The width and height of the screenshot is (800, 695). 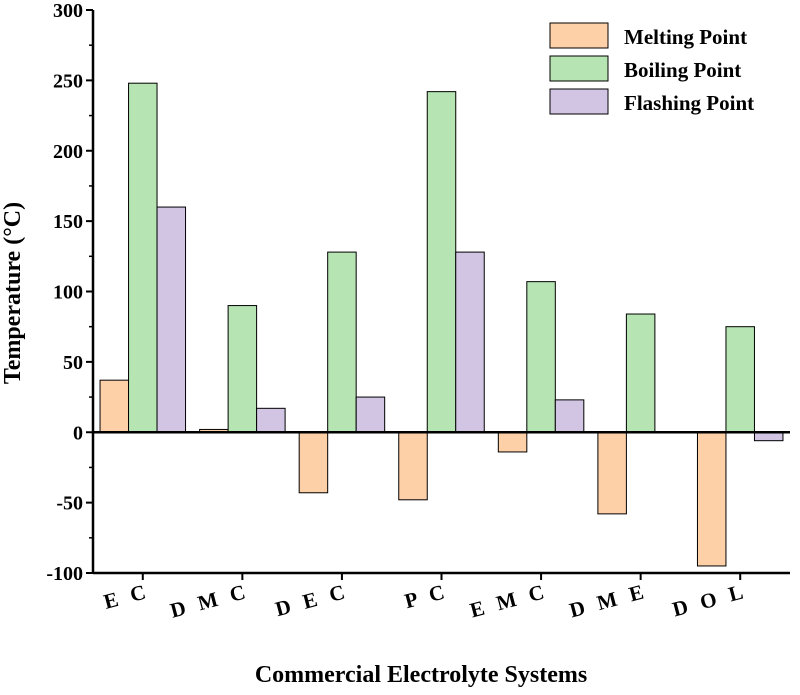 I want to click on x-category-label: P C, so click(x=426, y=596).